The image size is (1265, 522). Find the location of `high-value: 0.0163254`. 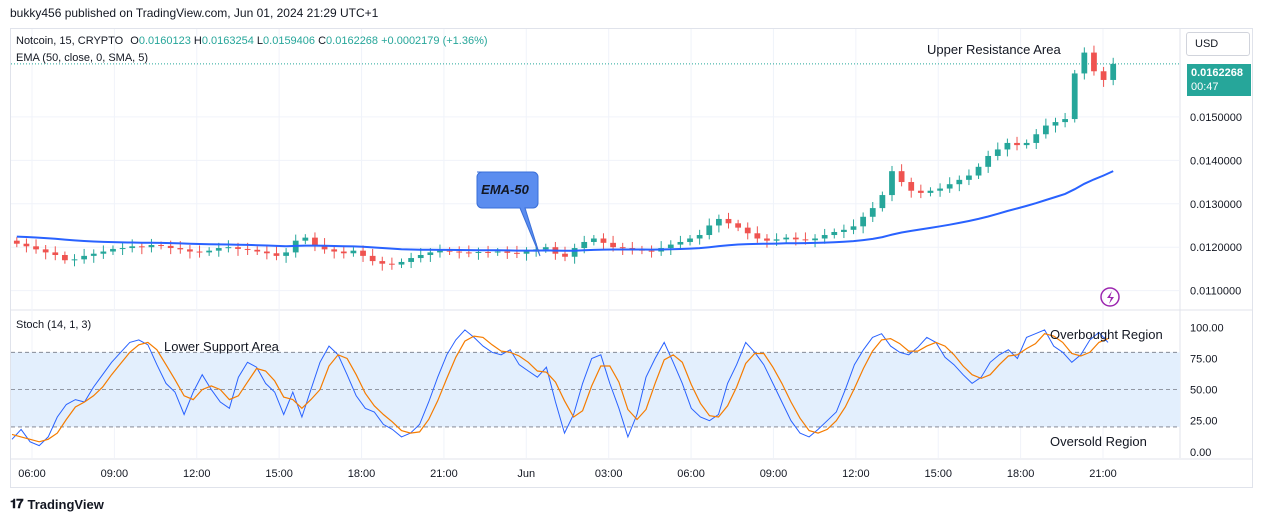

high-value: 0.0163254 is located at coordinates (227, 41).